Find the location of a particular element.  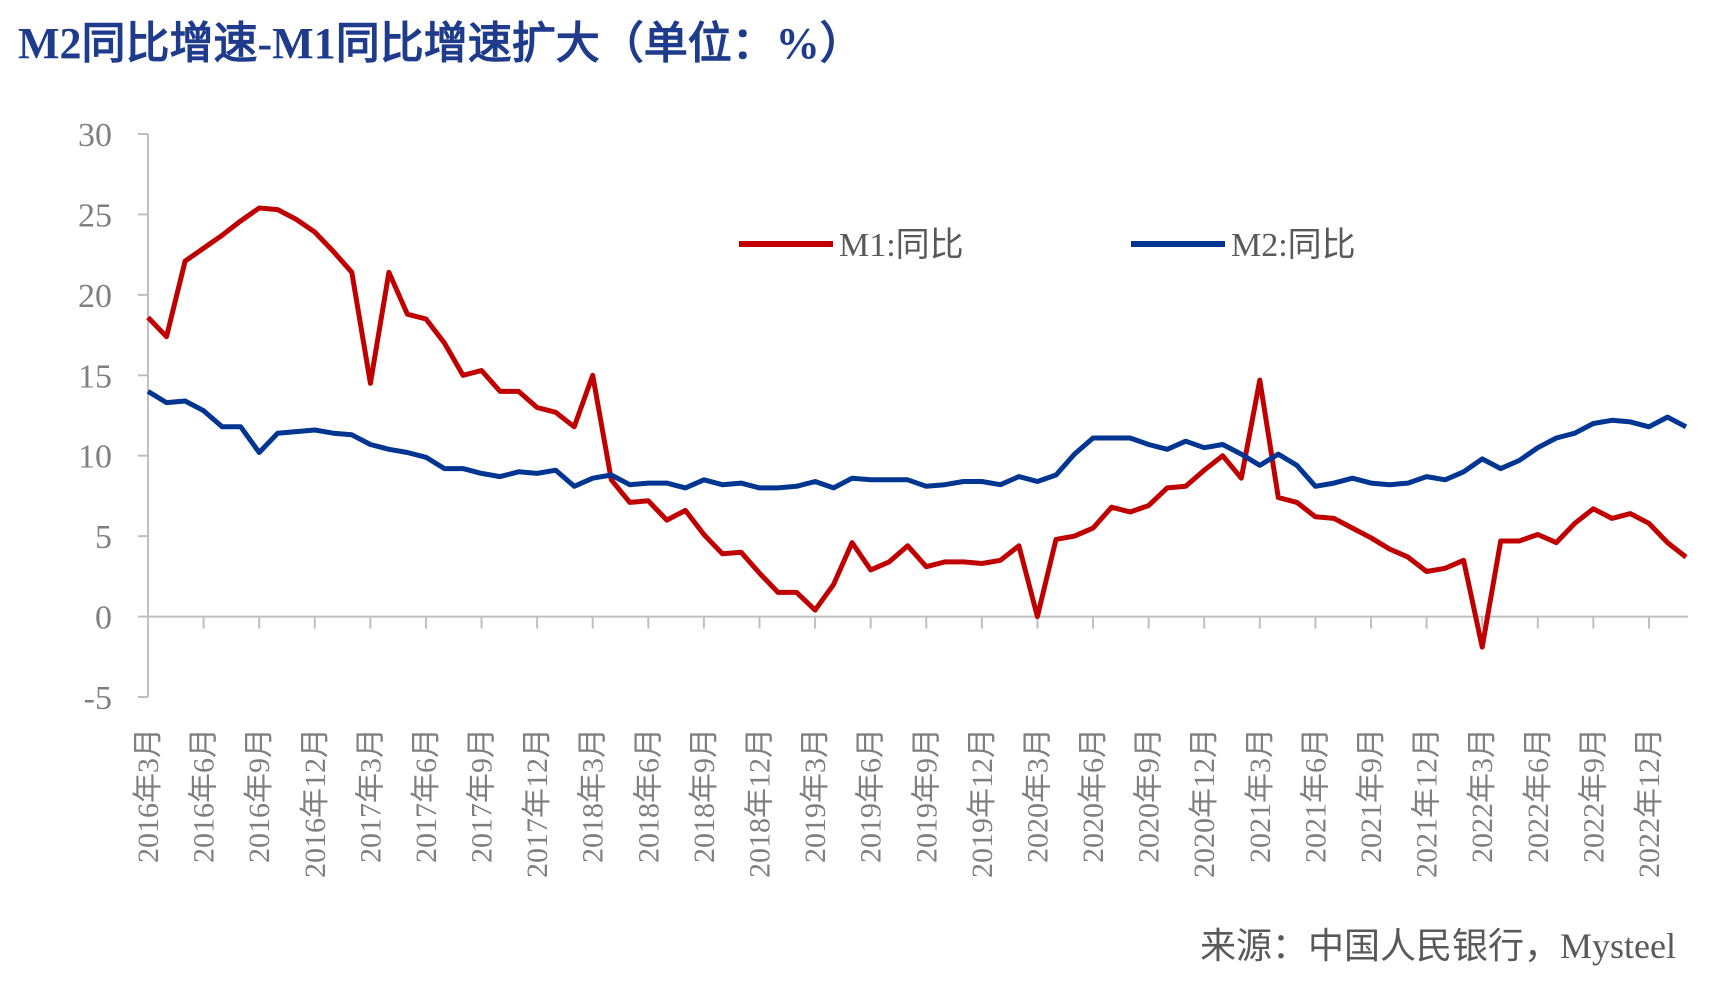

x-tick-label: 2018年9月 is located at coordinates (704, 795).